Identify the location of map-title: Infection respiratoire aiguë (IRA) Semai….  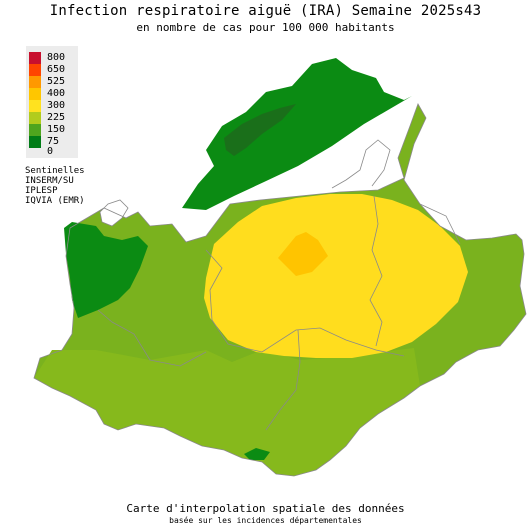
(265, 11).